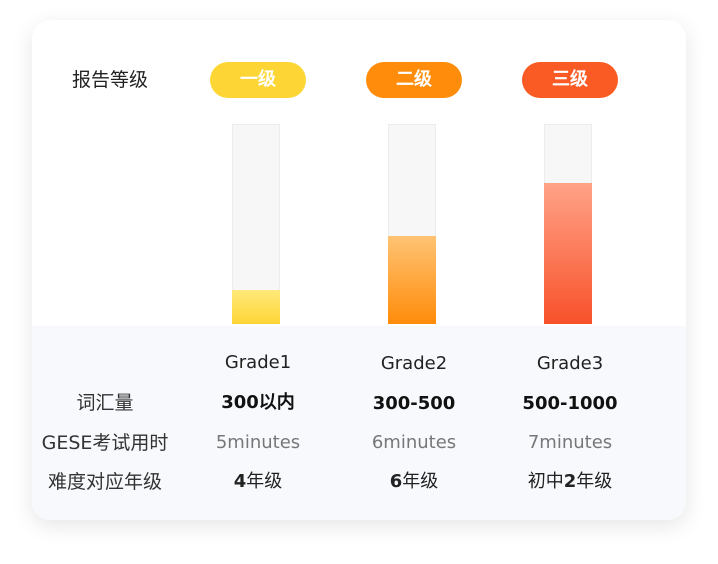  Describe the element at coordinates (264, 481) in the screenshot. I see `difficulty-suffix-1: 年级` at that location.